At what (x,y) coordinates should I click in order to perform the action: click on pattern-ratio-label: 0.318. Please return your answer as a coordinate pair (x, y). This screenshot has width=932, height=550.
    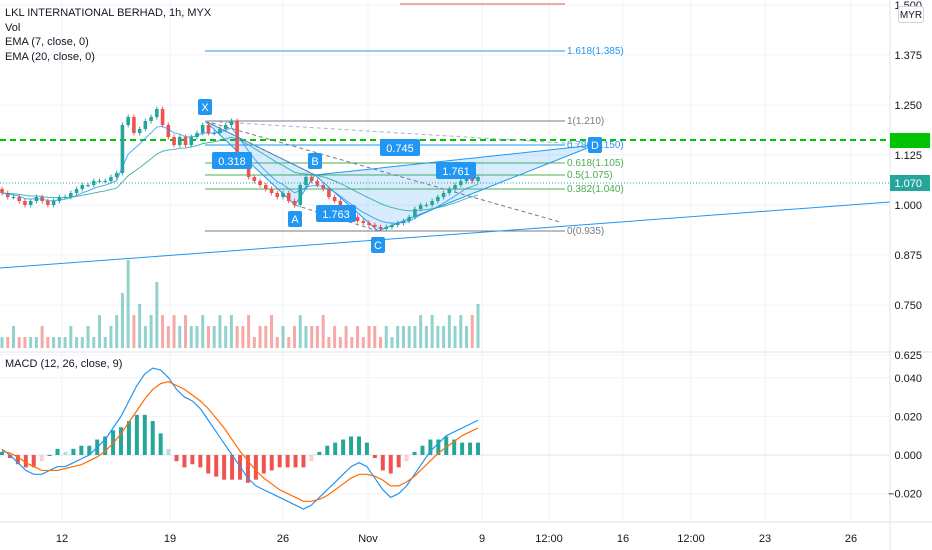
    Looking at the image, I should click on (232, 162).